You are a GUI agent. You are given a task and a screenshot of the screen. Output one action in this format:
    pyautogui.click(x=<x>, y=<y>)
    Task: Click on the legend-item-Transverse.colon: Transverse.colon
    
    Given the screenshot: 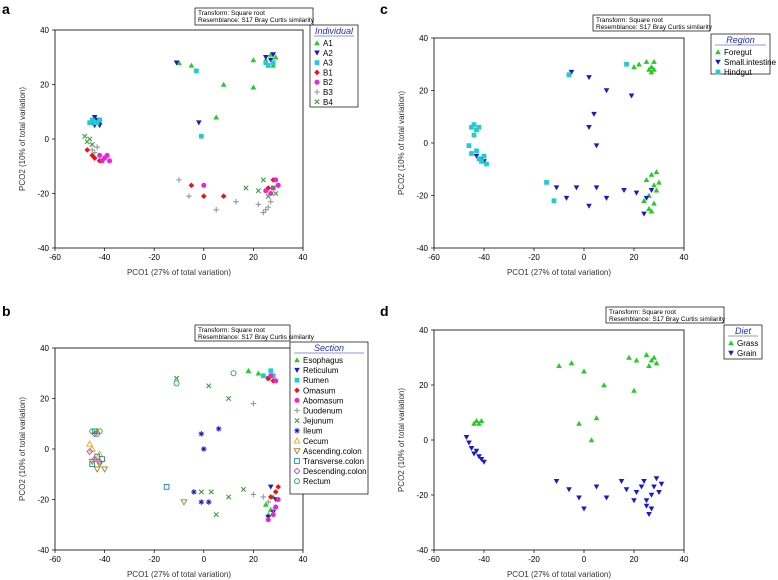 What is the action you would take?
    pyautogui.click(x=333, y=461)
    